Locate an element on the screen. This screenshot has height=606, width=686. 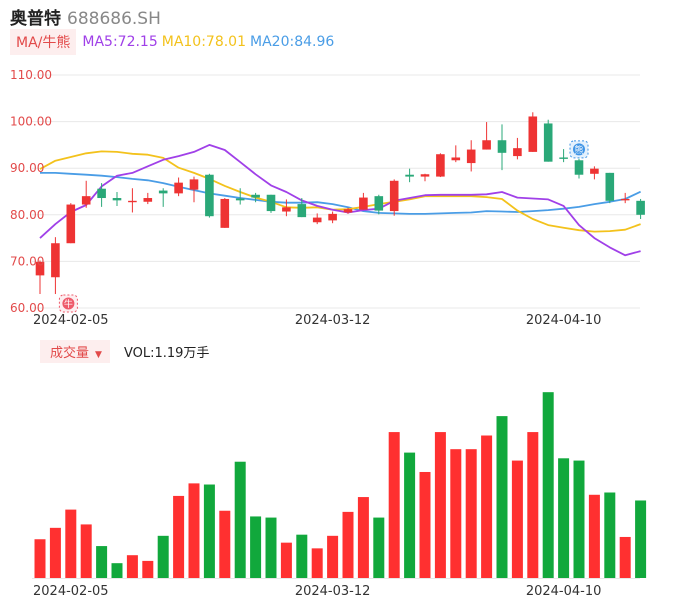
ma5-value: MA5:72.15 is located at coordinates (120, 42).